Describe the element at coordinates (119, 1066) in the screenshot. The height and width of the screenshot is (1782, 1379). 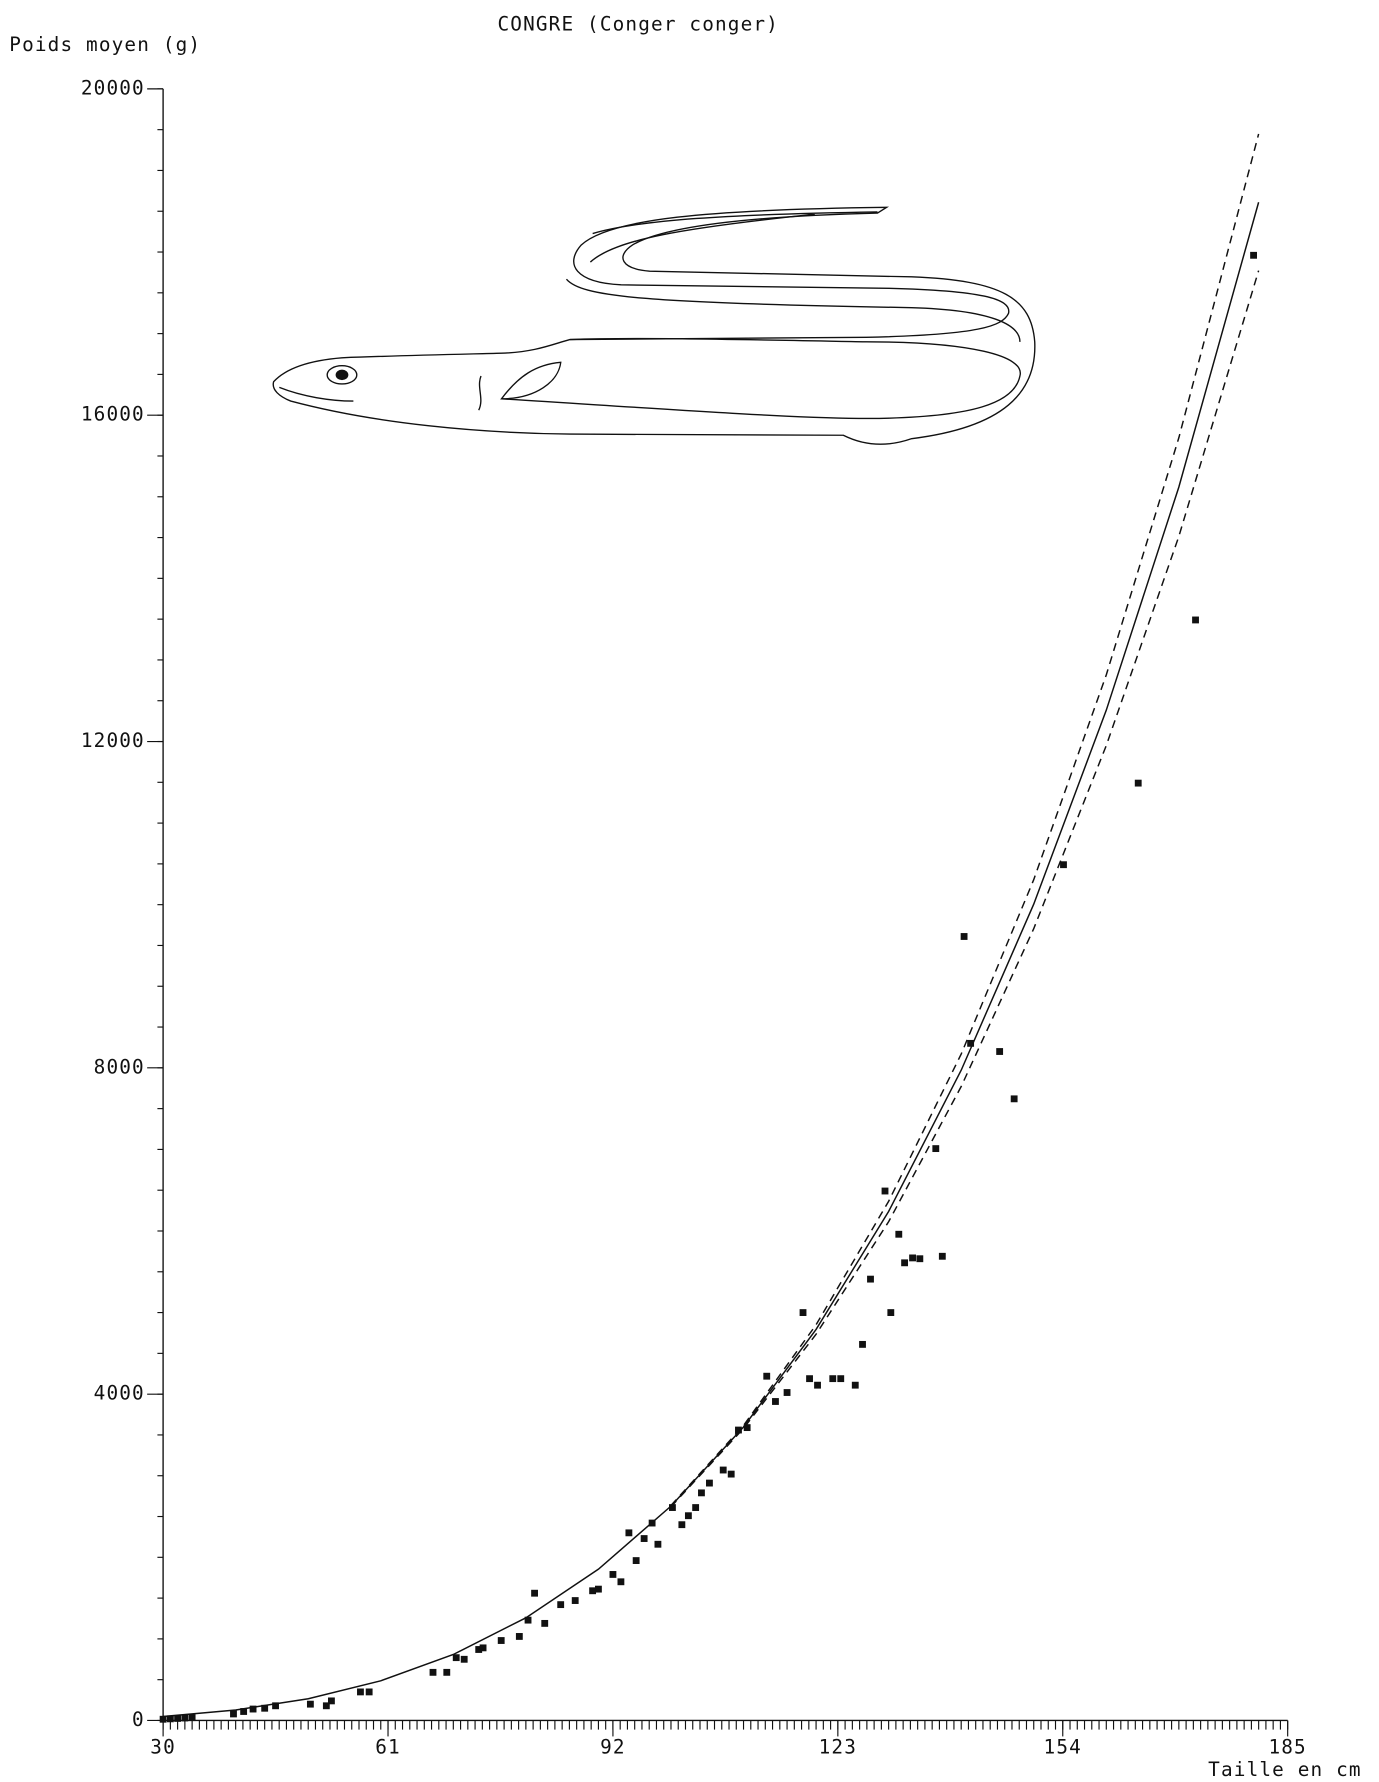
I see `y-tick-label: 8000` at that location.